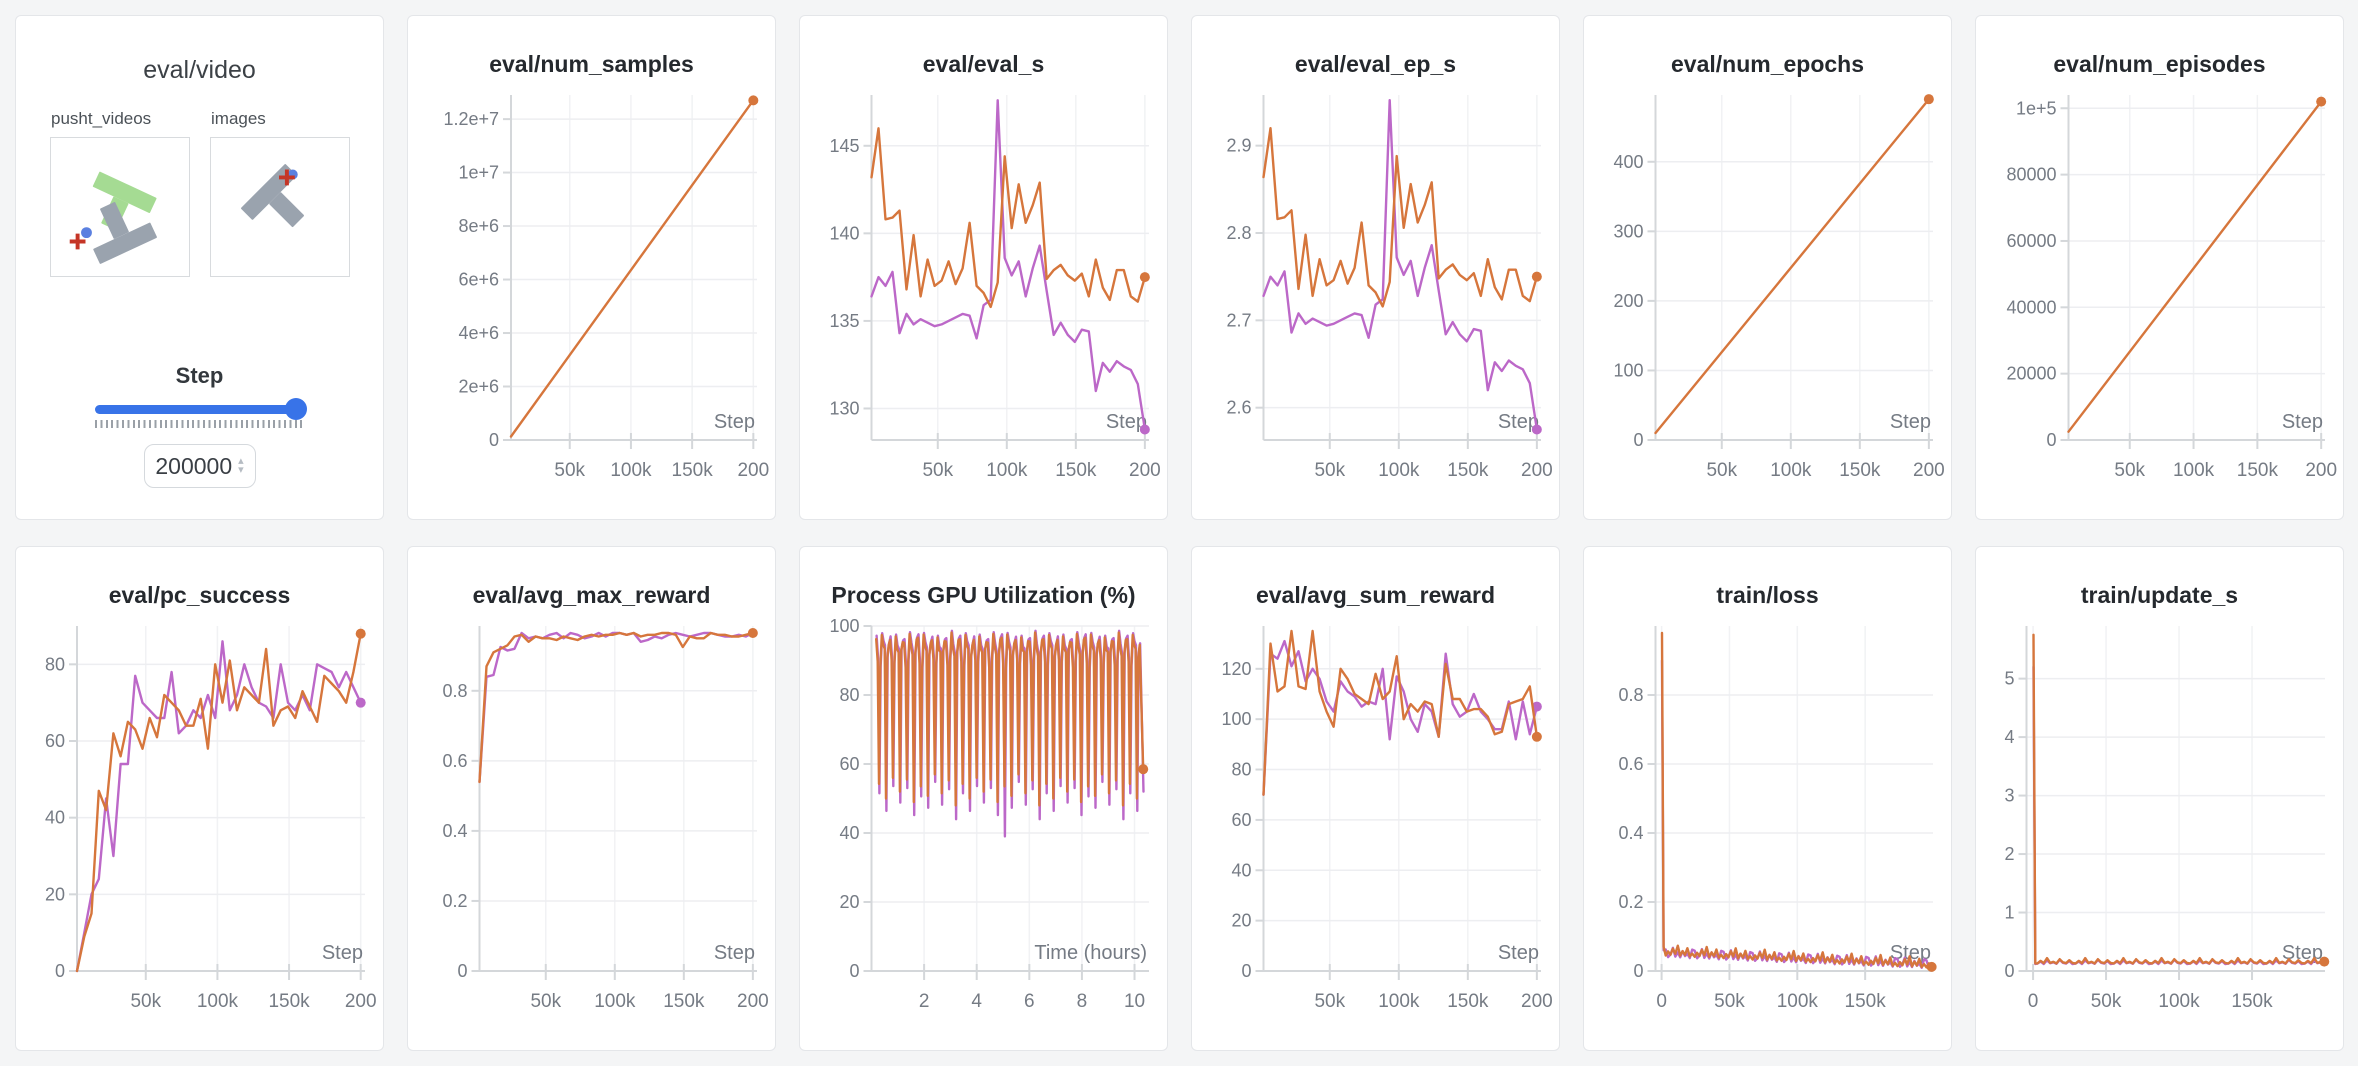  Describe the element at coordinates (591, 595) in the screenshot. I see `chart-title: eval/avg_max_reward` at that location.